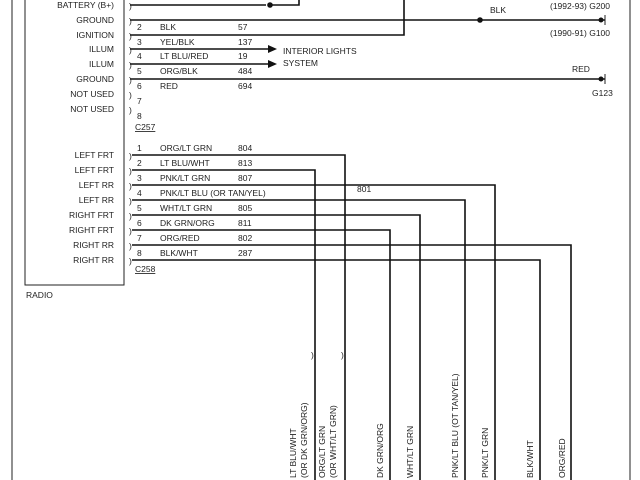 Image resolution: width=640 pixels, height=480 pixels. I want to click on wire-color: WHT/LT GRN, so click(186, 208).